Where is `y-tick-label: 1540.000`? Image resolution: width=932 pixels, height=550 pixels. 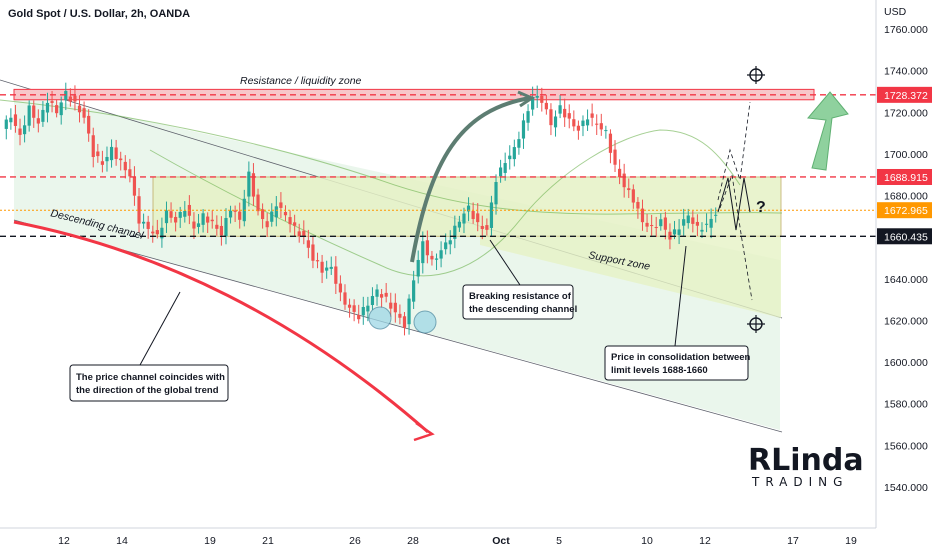 y-tick-label: 1540.000 is located at coordinates (906, 488).